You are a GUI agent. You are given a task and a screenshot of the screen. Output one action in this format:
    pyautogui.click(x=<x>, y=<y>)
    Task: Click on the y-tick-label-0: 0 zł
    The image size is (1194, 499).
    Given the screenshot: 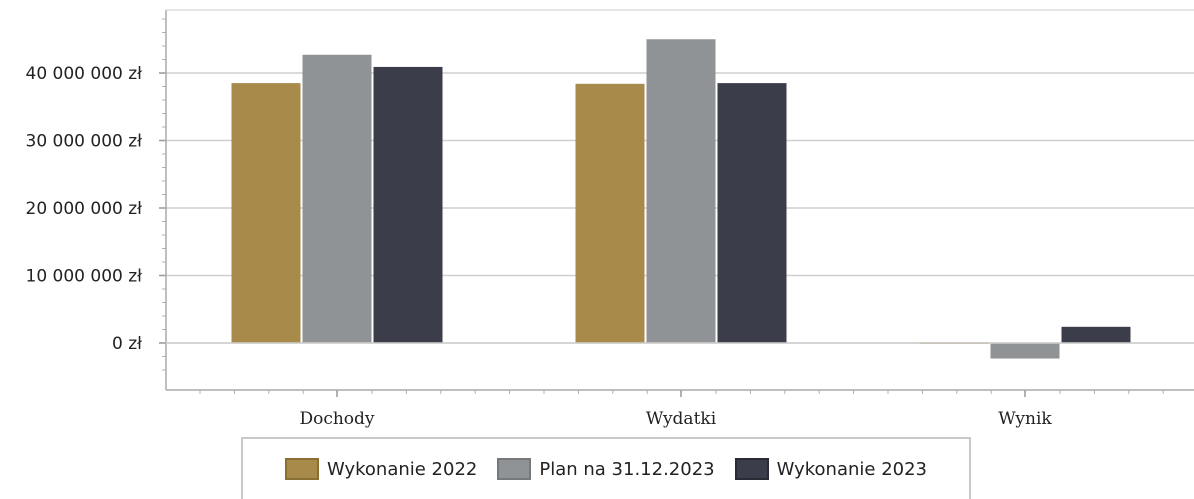 What is the action you would take?
    pyautogui.click(x=127, y=344)
    